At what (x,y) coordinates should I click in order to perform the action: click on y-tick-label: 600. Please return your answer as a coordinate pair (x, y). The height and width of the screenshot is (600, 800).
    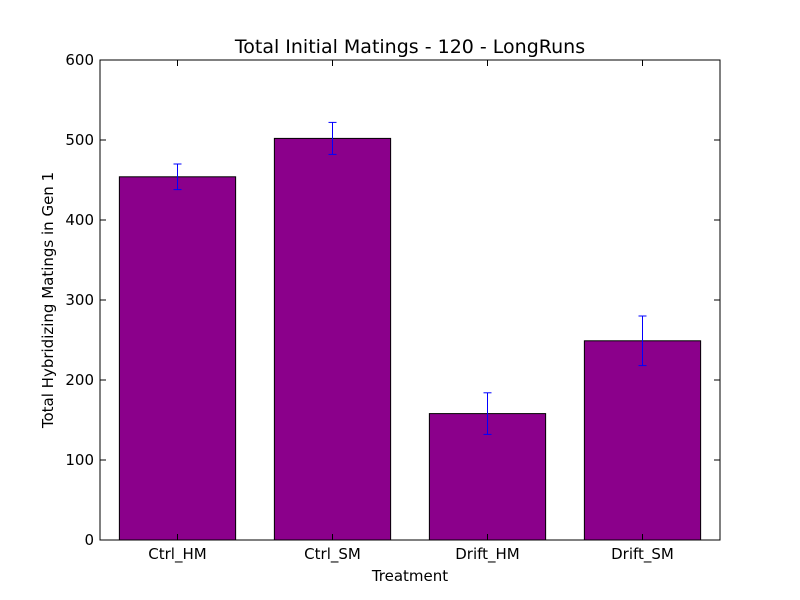
    Looking at the image, I should click on (79, 60).